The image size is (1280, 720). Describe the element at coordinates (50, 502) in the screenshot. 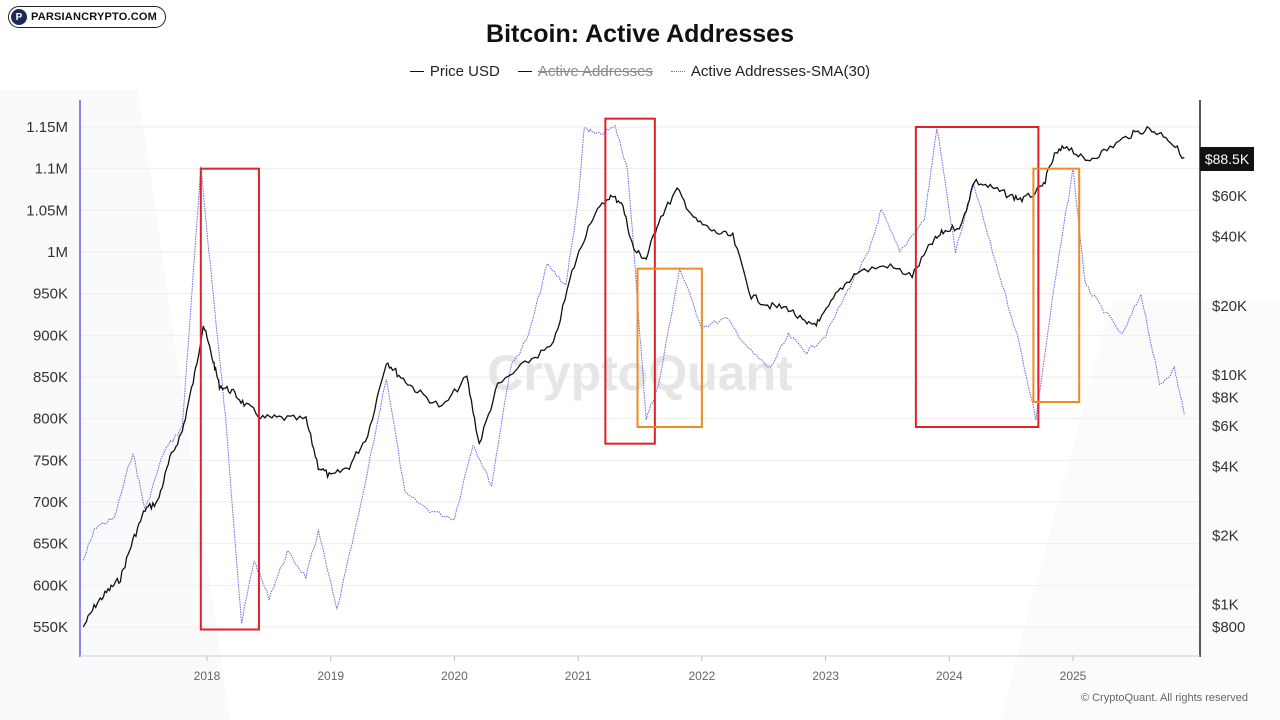

I see `y-left-tick-label: 700K` at that location.